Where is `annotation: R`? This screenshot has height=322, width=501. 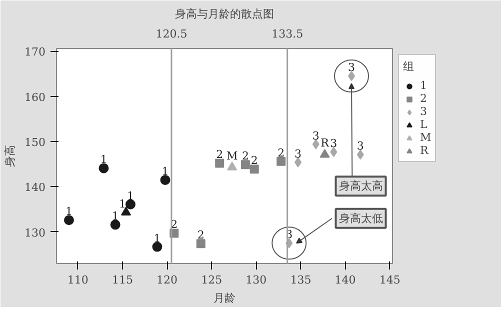
annotation: R is located at coordinates (325, 143).